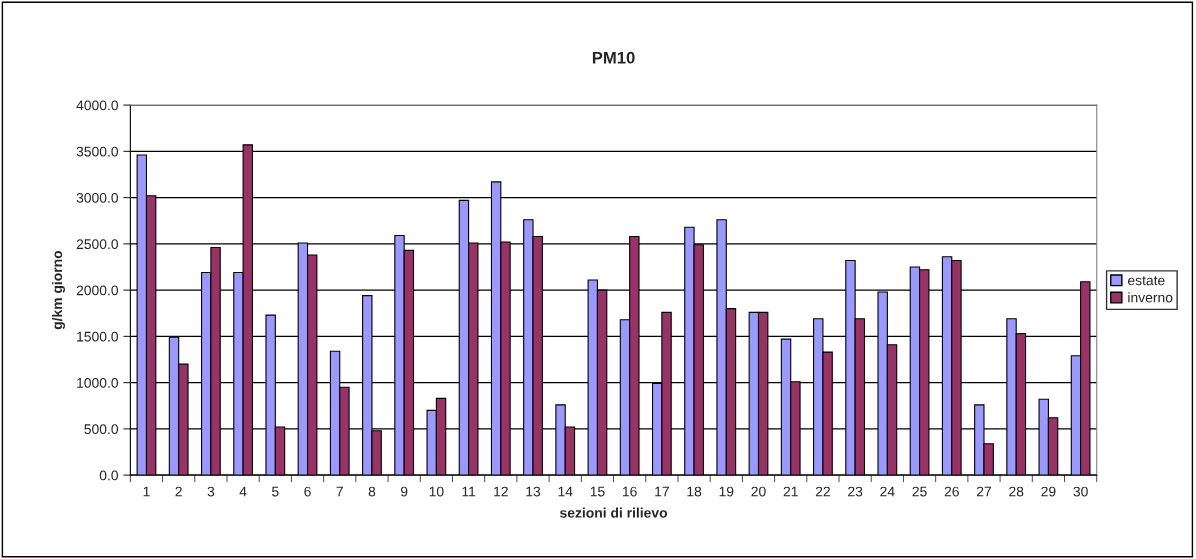  I want to click on x-tick-label: 6, so click(307, 491).